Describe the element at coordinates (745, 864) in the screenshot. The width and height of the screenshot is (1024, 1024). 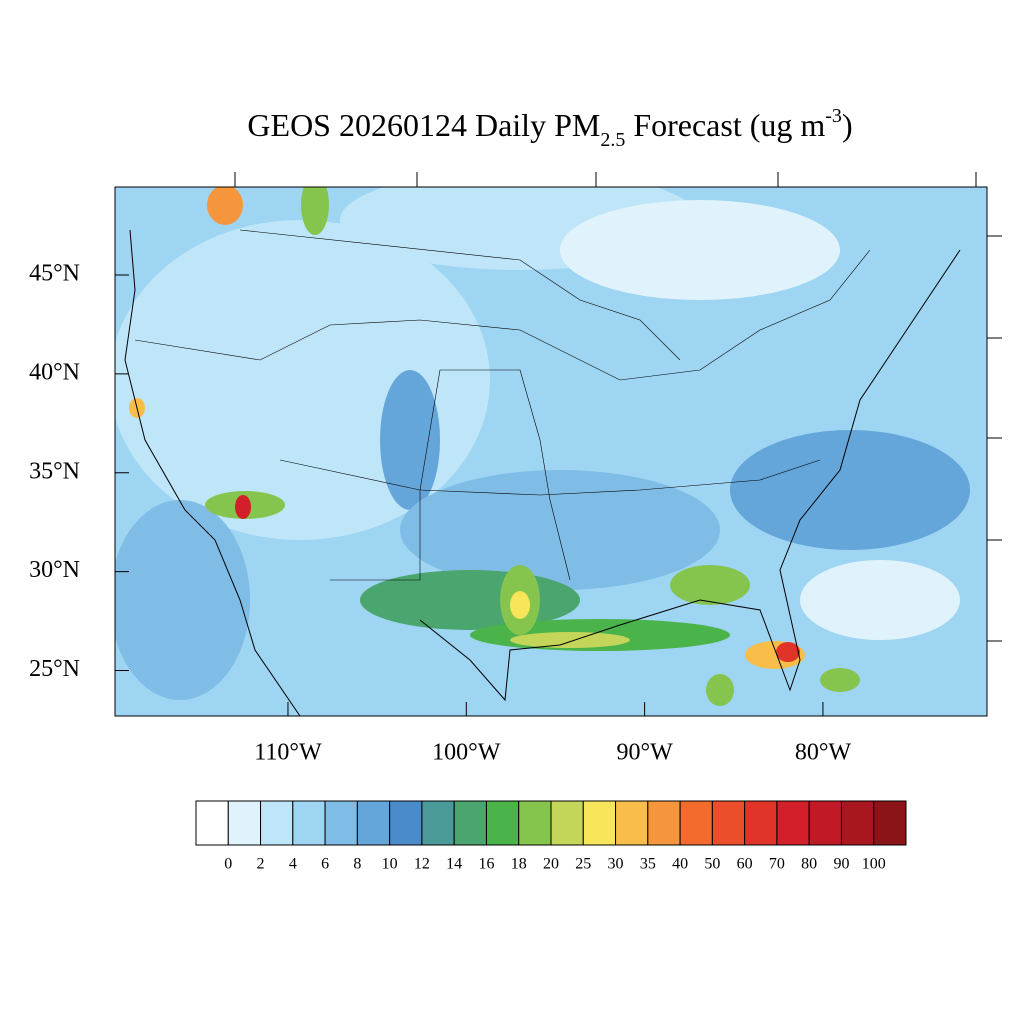
I see `colorbar-label: 60` at that location.